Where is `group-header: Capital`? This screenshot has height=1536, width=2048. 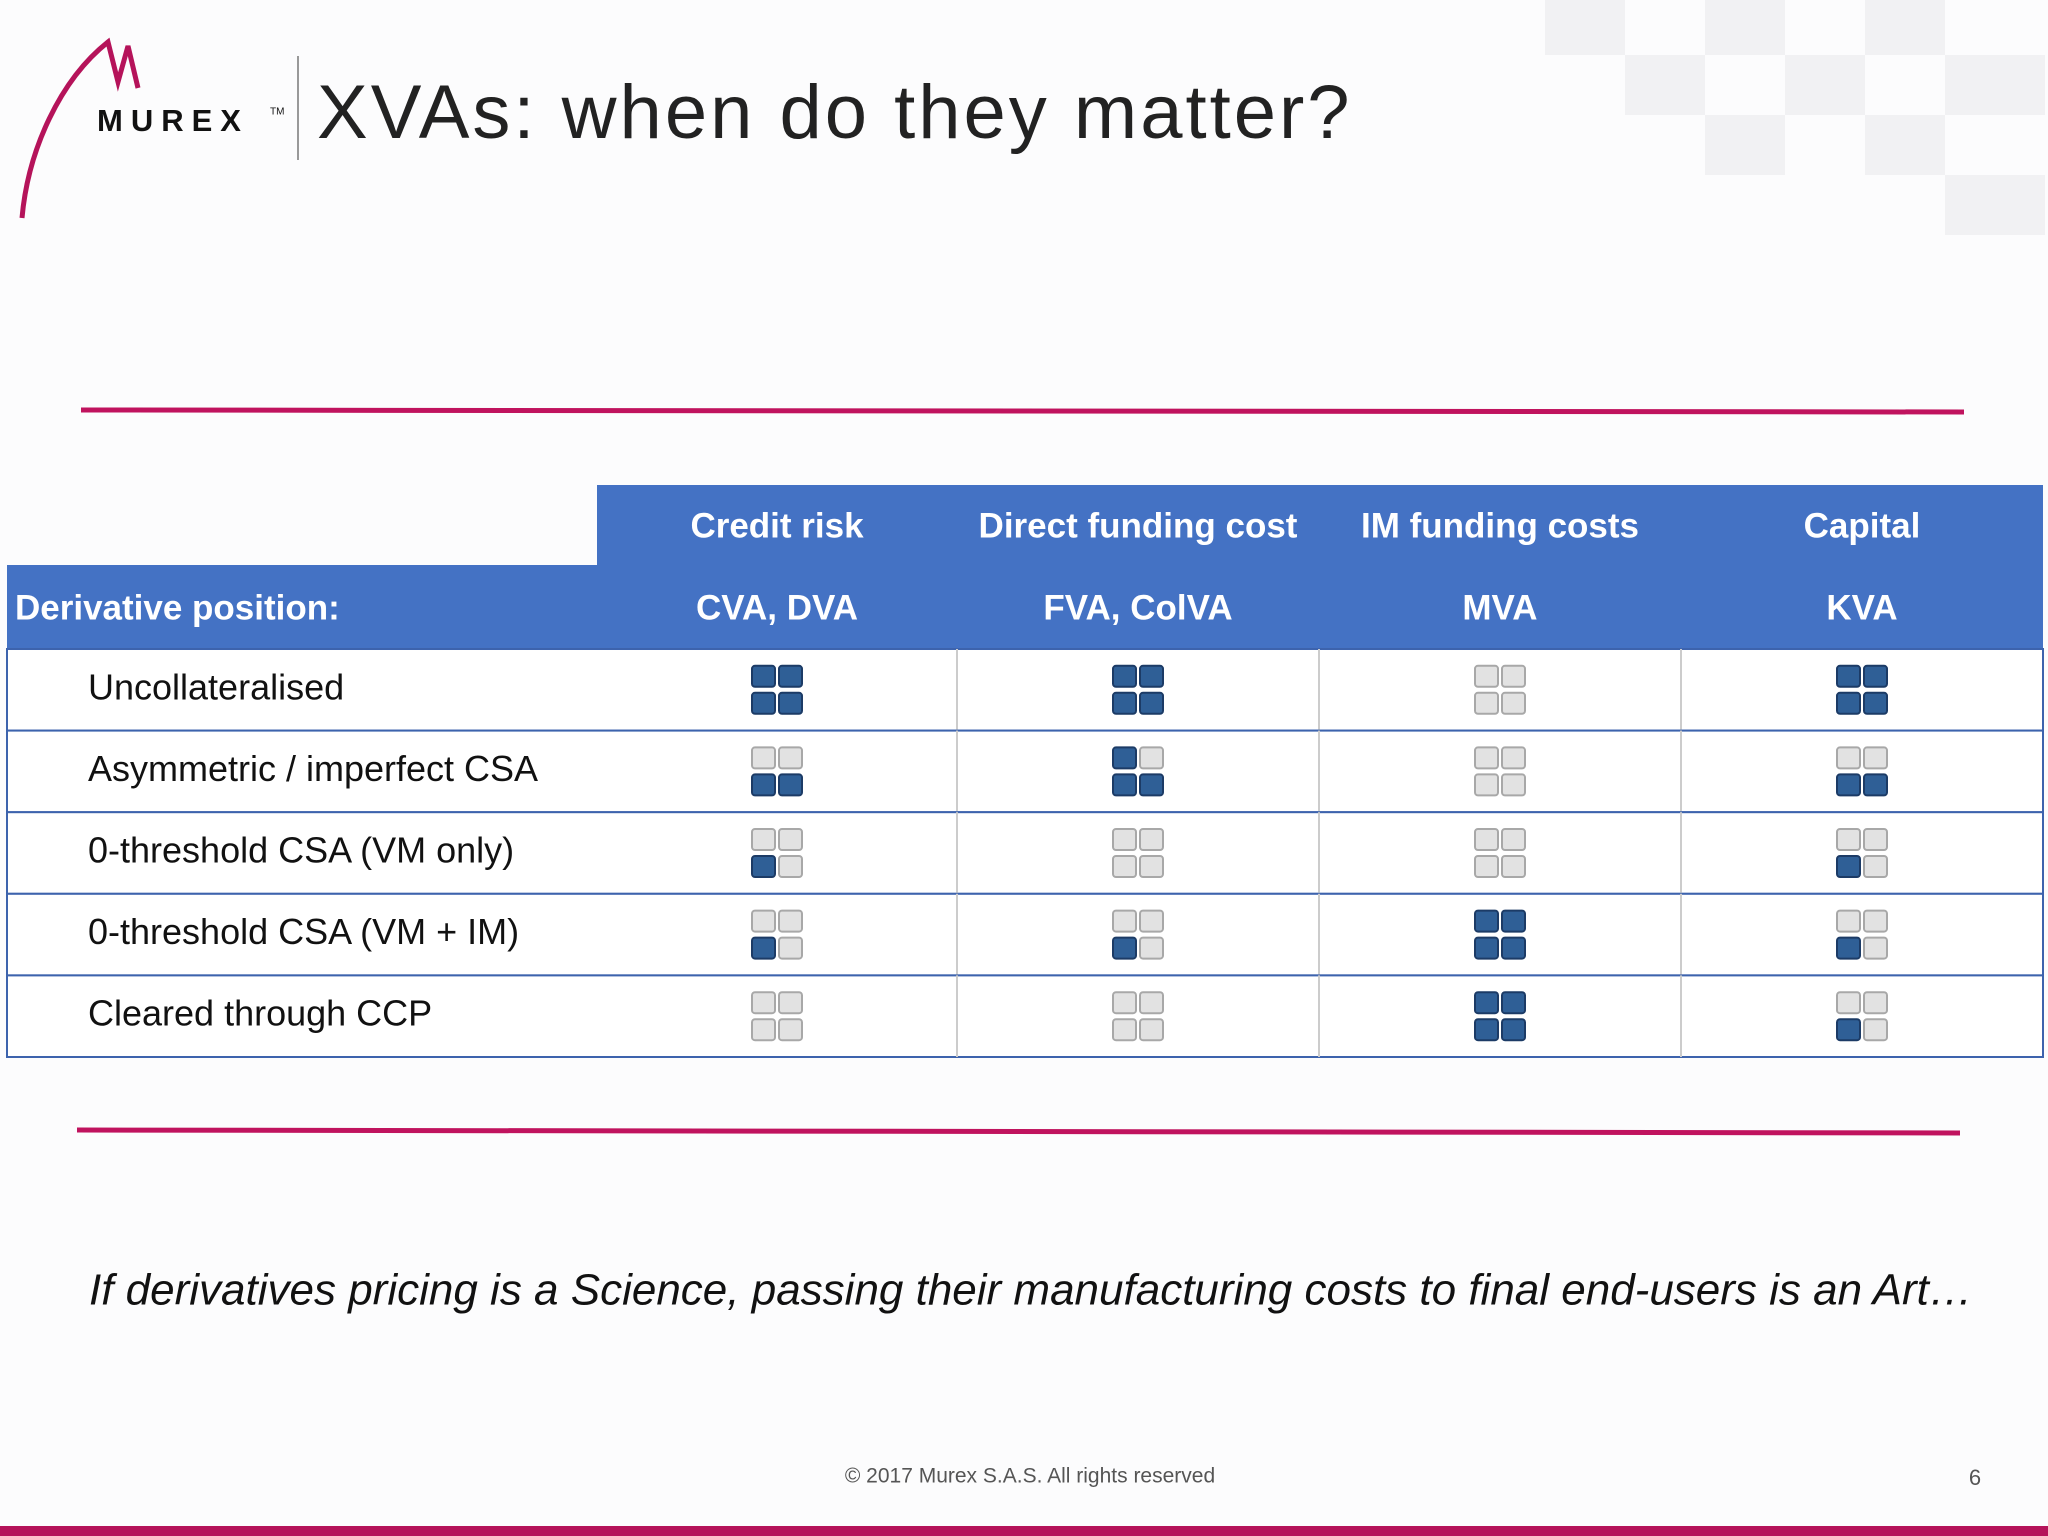 group-header: Capital is located at coordinates (1862, 525).